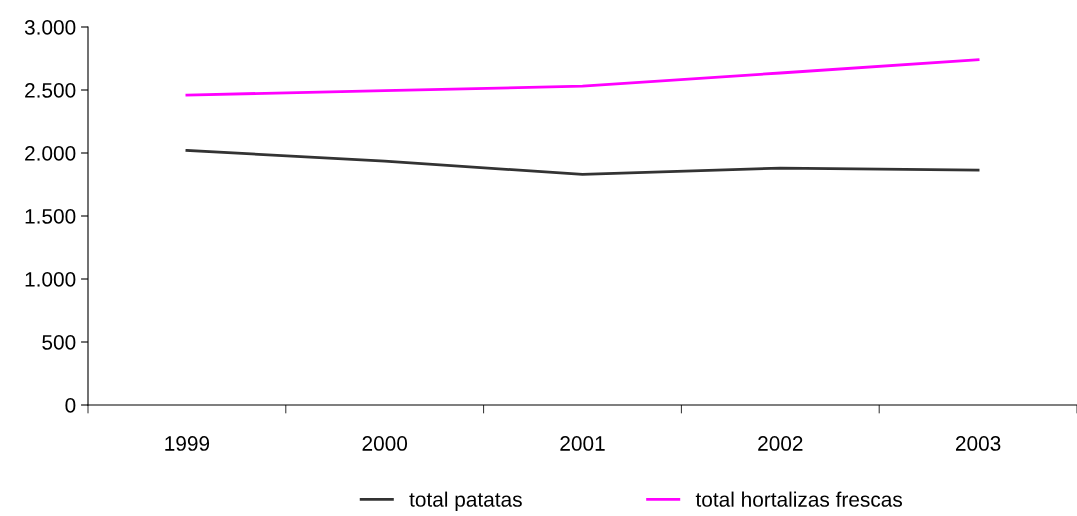 The image size is (1077, 516). Describe the element at coordinates (50, 27) in the screenshot. I see `y-tick-label: 3.000` at that location.